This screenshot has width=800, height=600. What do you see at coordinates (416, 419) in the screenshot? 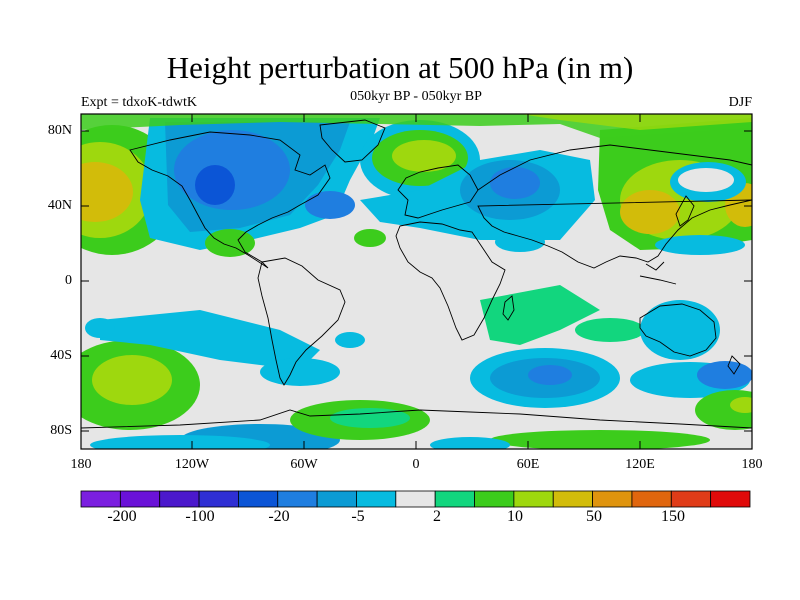
I see `coastline-antarctica` at bounding box center [416, 419].